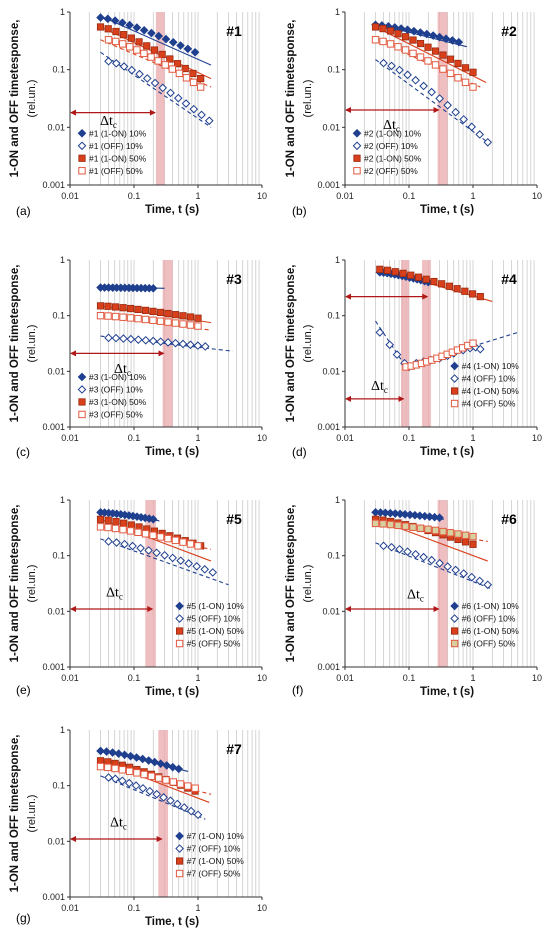 The width and height of the screenshot is (550, 932). What do you see at coordinates (62, 730) in the screenshot?
I see `y-tick-label: 1` at bounding box center [62, 730].